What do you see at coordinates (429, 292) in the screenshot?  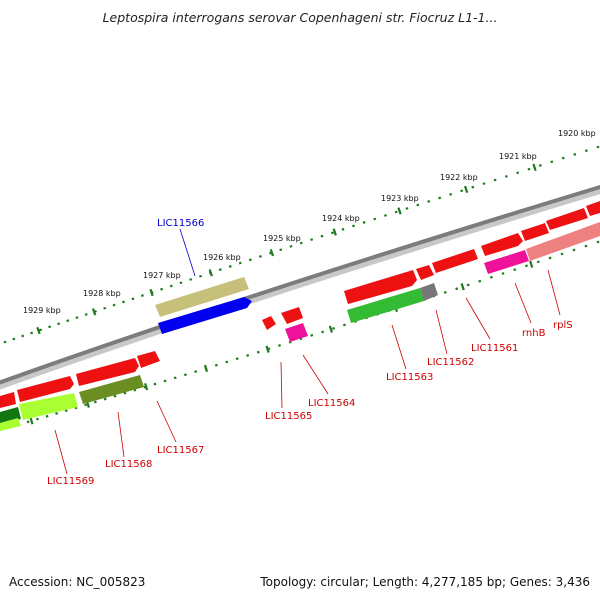 I see `gene-feature-gray` at bounding box center [429, 292].